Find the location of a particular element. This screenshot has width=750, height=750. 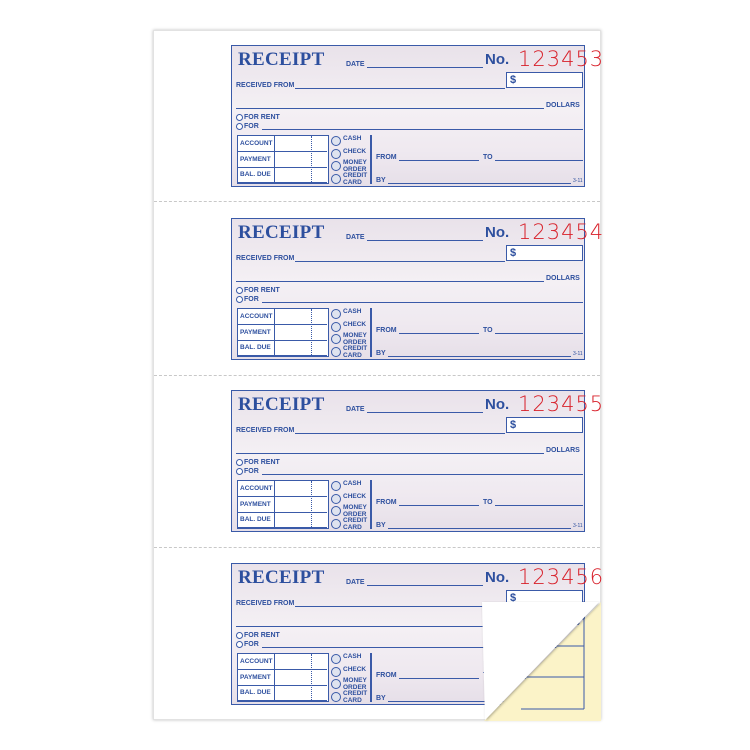

for-label: FOR is located at coordinates (251, 126).